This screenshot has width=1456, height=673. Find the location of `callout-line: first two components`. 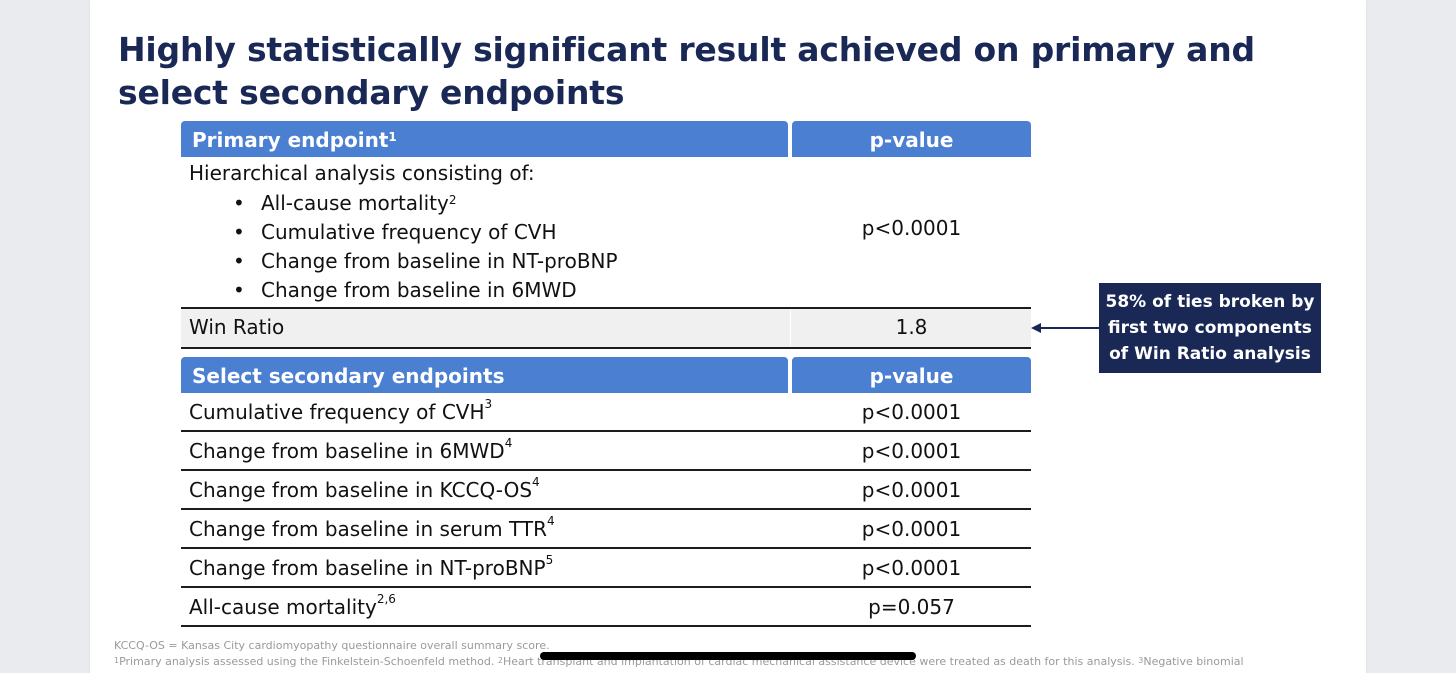

callout-line: first two components is located at coordinates (1210, 328).